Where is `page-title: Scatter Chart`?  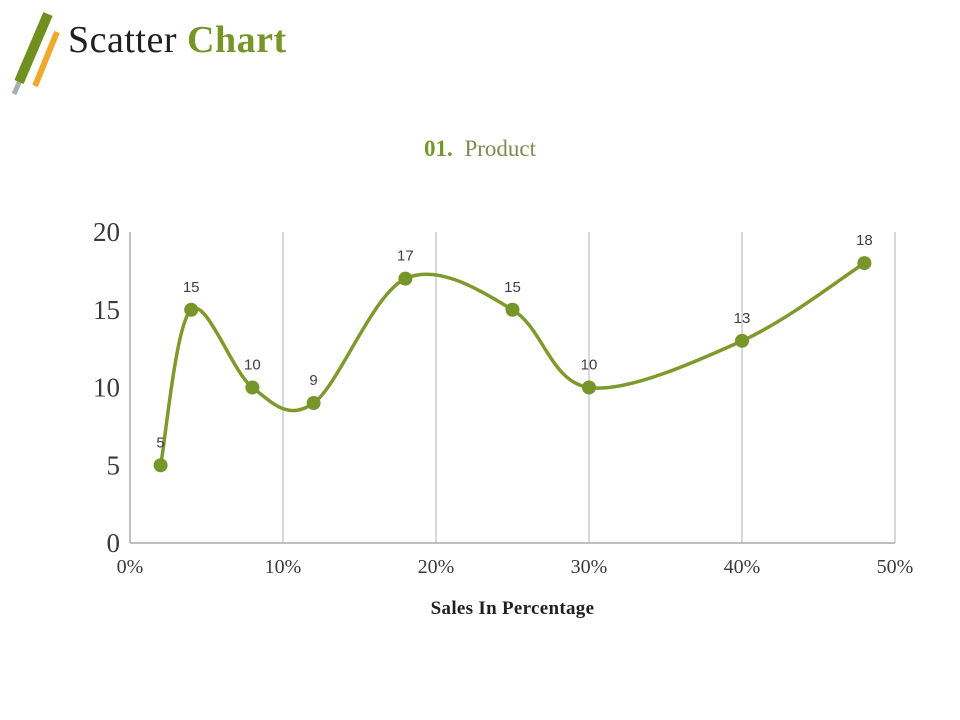 page-title: Scatter Chart is located at coordinates (177, 40).